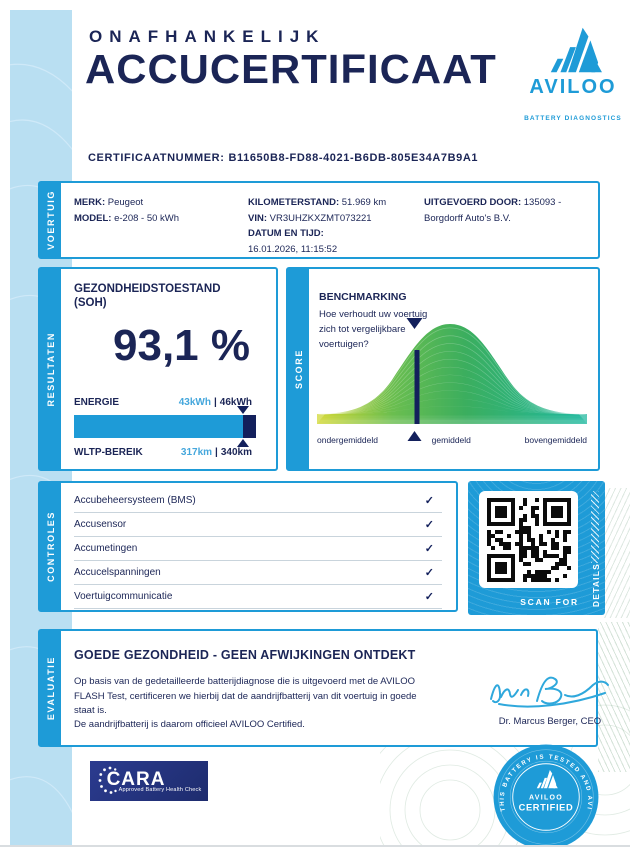  I want to click on wltp-label: WLTP-BEREIK, so click(108, 452).